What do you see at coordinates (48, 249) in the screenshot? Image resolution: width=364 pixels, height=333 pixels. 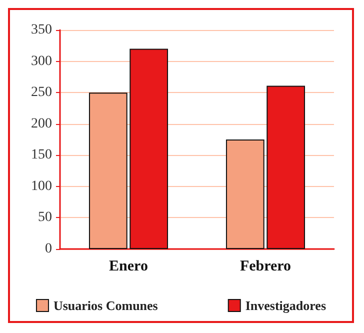 I see `y-tick-label: 0` at bounding box center [48, 249].